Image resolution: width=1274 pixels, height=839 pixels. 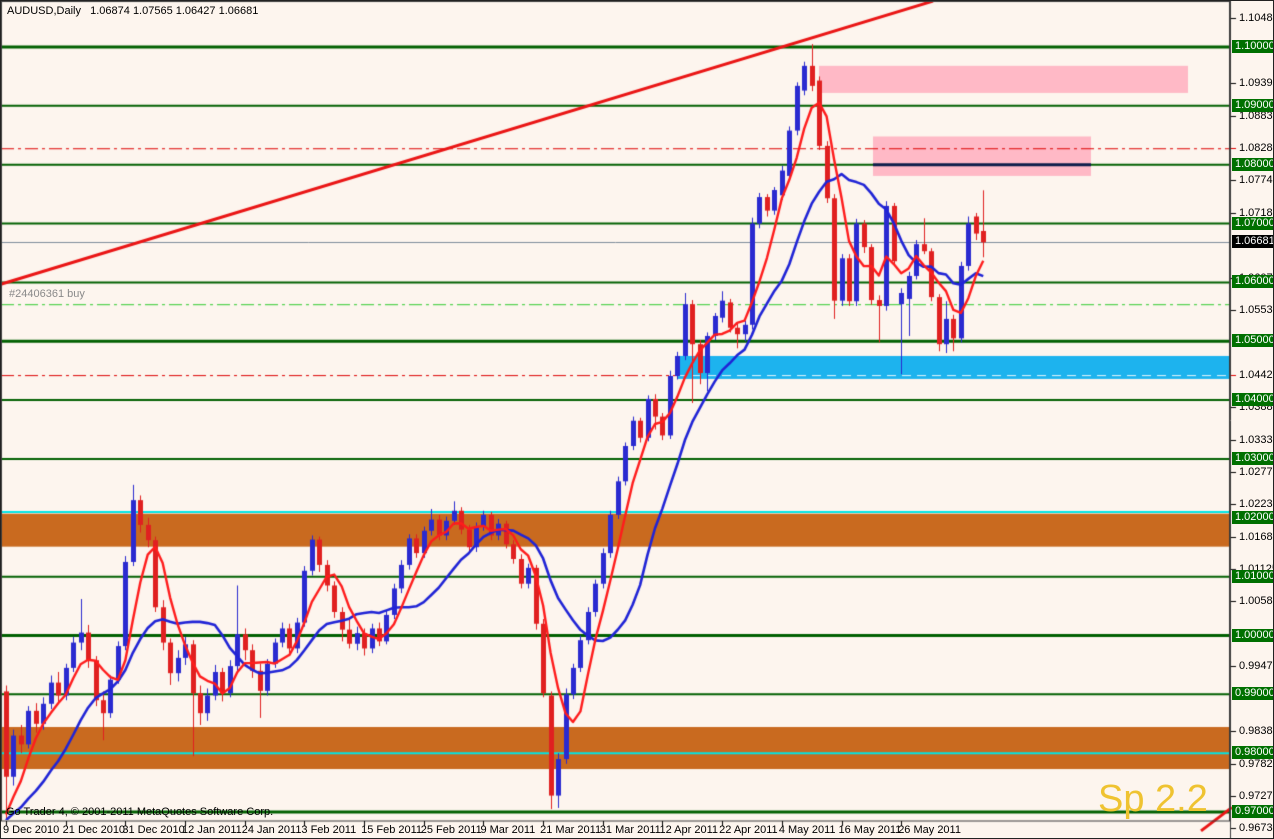 I want to click on price-level-label: 1.07000, so click(x=1252, y=223).